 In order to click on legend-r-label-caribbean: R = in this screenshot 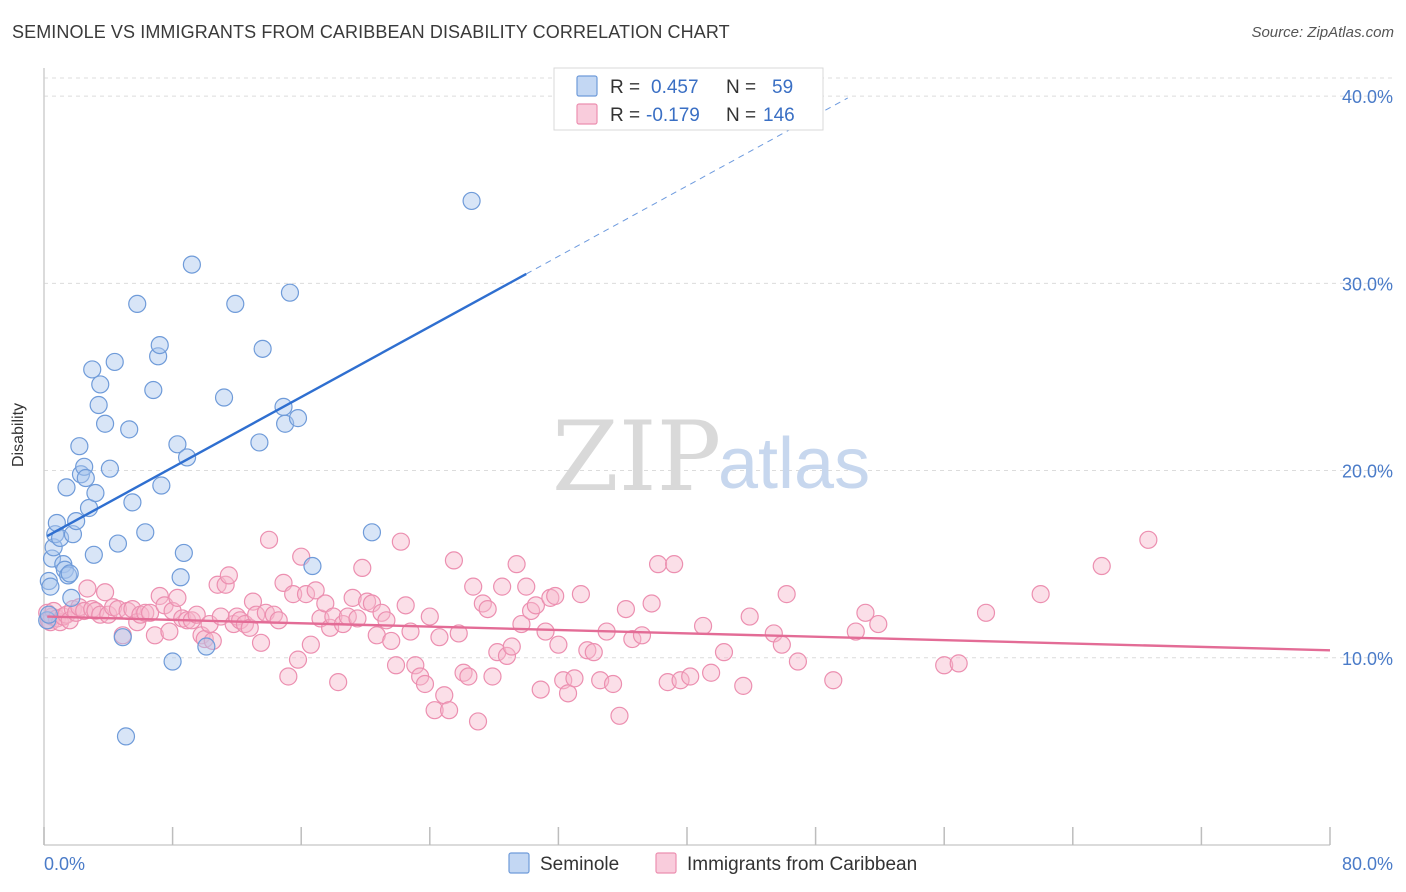, I will do `click(625, 115)`.